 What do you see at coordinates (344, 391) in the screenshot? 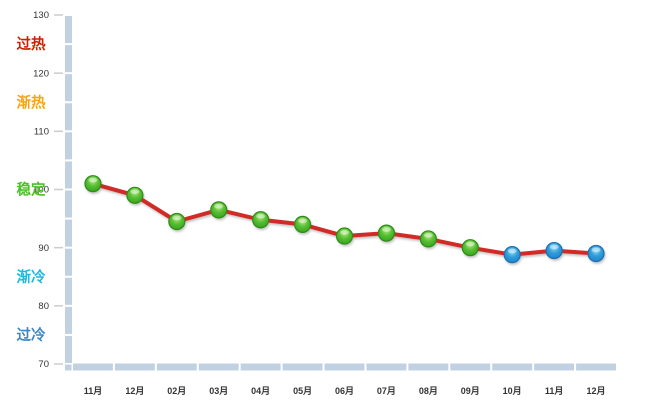
I see `x-tick-label: 06月` at bounding box center [344, 391].